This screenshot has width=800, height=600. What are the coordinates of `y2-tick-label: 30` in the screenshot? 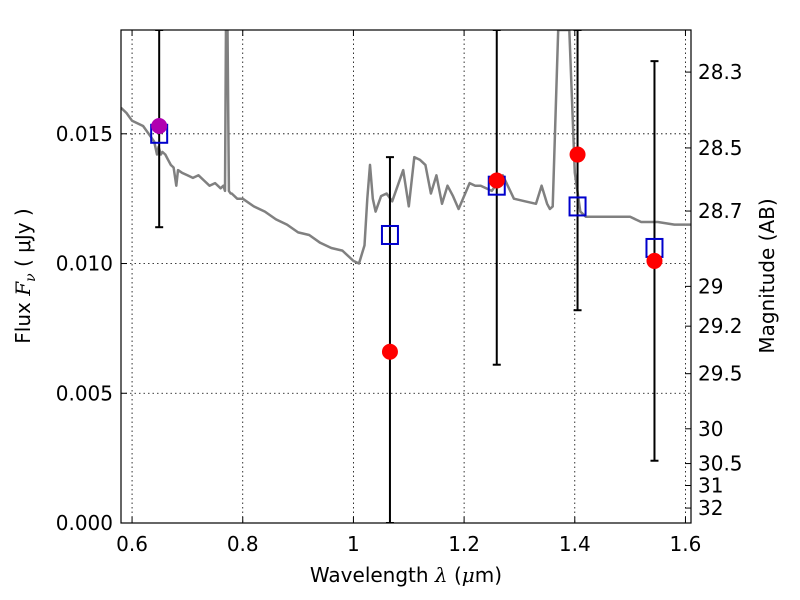 It's located at (710, 429).